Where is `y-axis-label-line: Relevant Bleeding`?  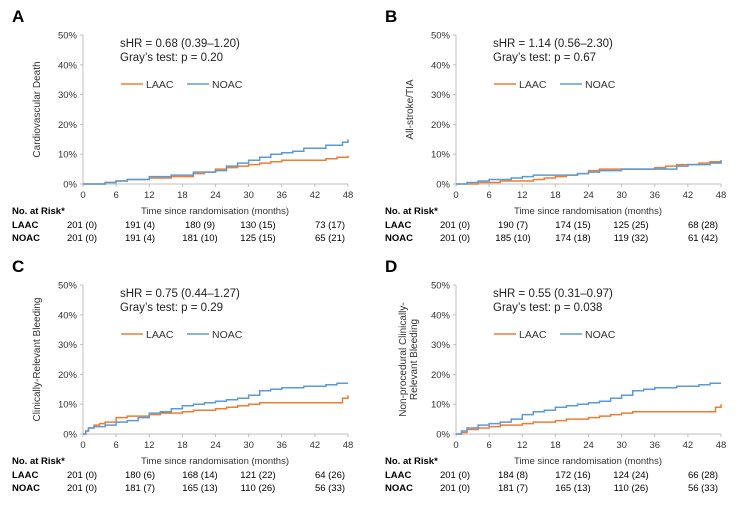
y-axis-label-line: Relevant Bleeding is located at coordinates (414, 359).